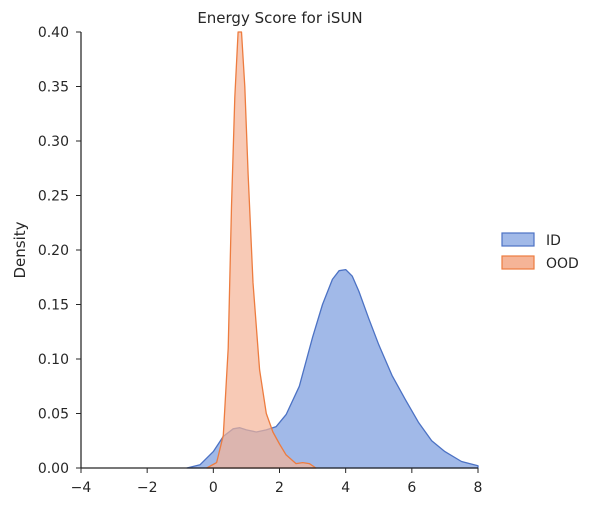  What do you see at coordinates (478, 488) in the screenshot?
I see `x-tick-label: 8` at bounding box center [478, 488].